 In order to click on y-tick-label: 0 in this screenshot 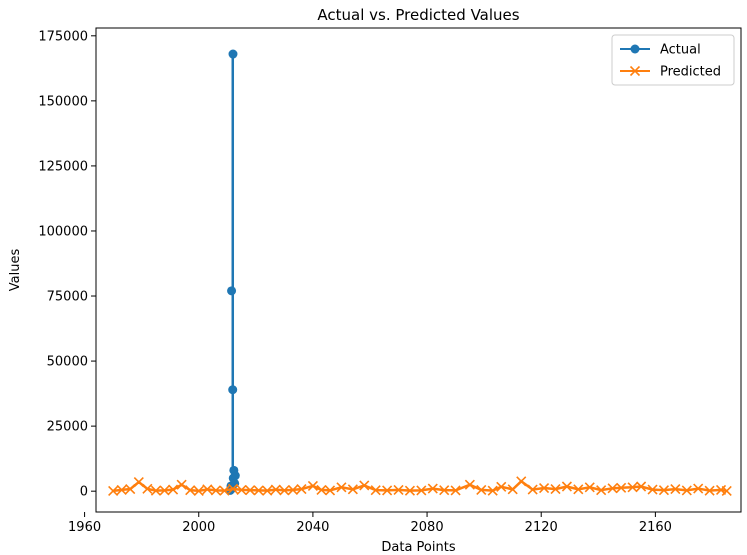, I will do `click(84, 492)`.